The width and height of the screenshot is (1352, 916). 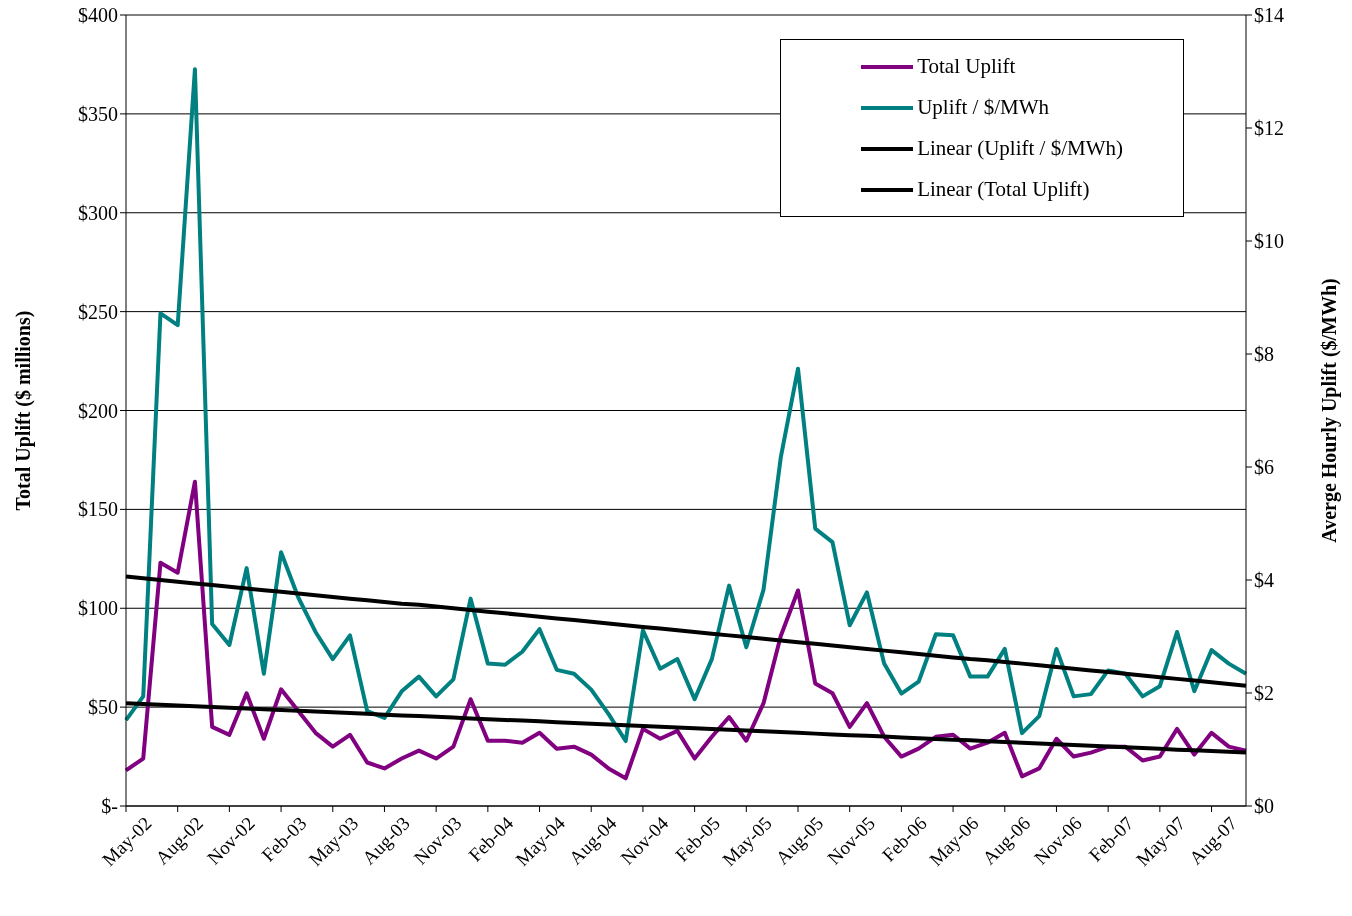 What do you see at coordinates (98, 15) in the screenshot?
I see `y-tick-label: $400` at bounding box center [98, 15].